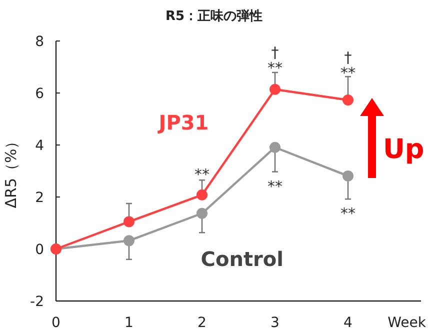  What do you see at coordinates (202, 323) in the screenshot?
I see `x-tick-label: 2` at bounding box center [202, 323].